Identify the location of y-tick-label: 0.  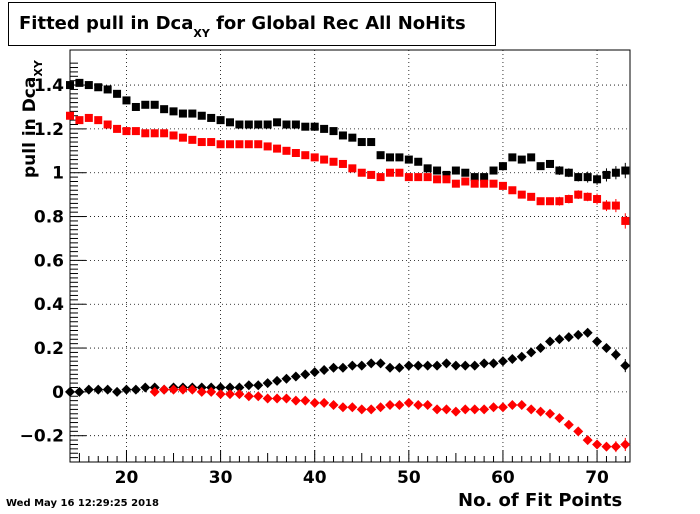
(58, 393).